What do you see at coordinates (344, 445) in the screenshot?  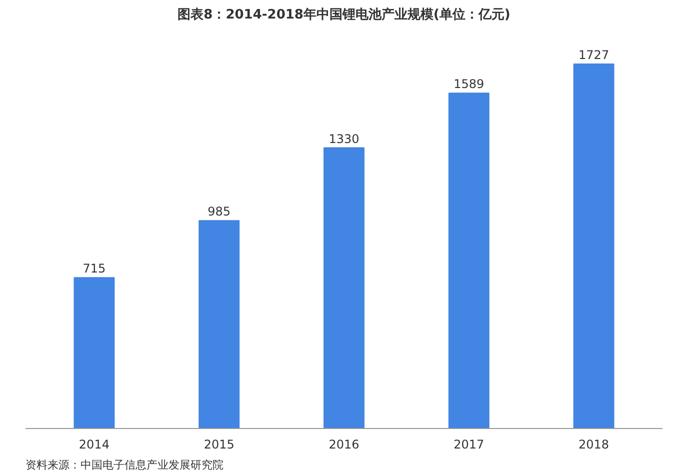 I see `x-tick-label: 2016` at bounding box center [344, 445].